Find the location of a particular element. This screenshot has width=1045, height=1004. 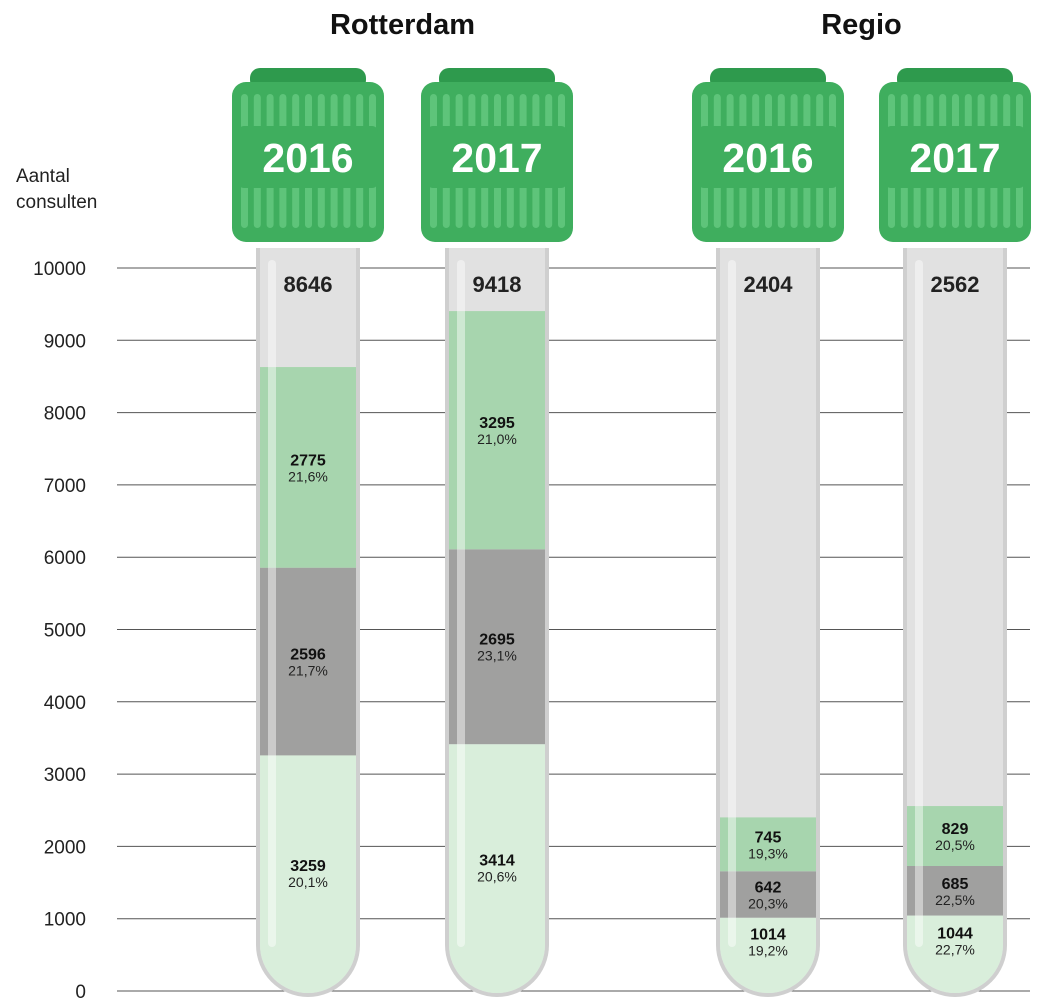

caps is located at coordinates (631, 155).